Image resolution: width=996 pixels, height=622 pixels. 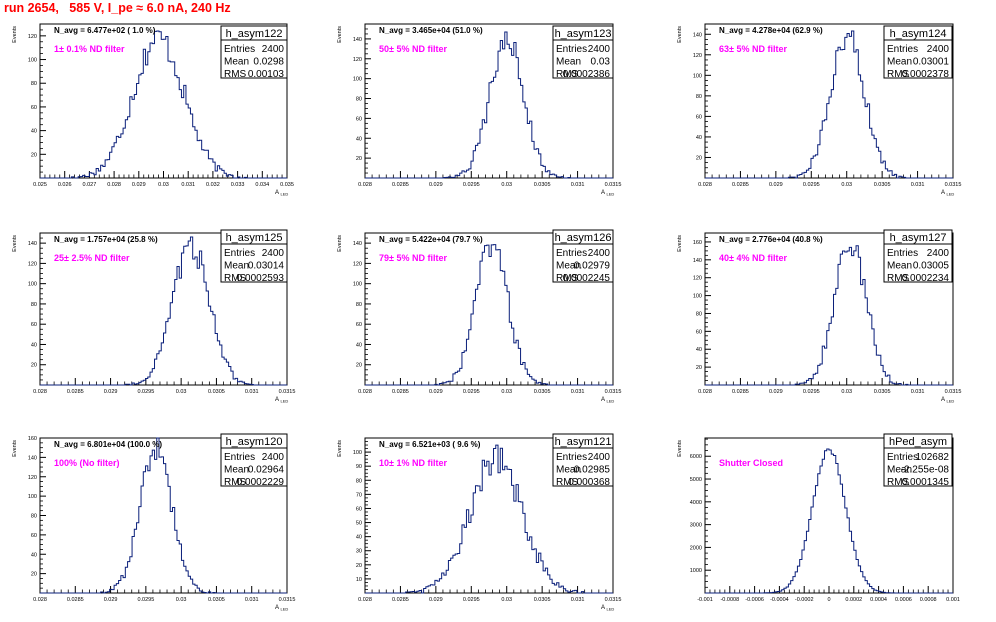 What do you see at coordinates (828, 600) in the screenshot?
I see `x-tick-label: 0` at bounding box center [828, 600].